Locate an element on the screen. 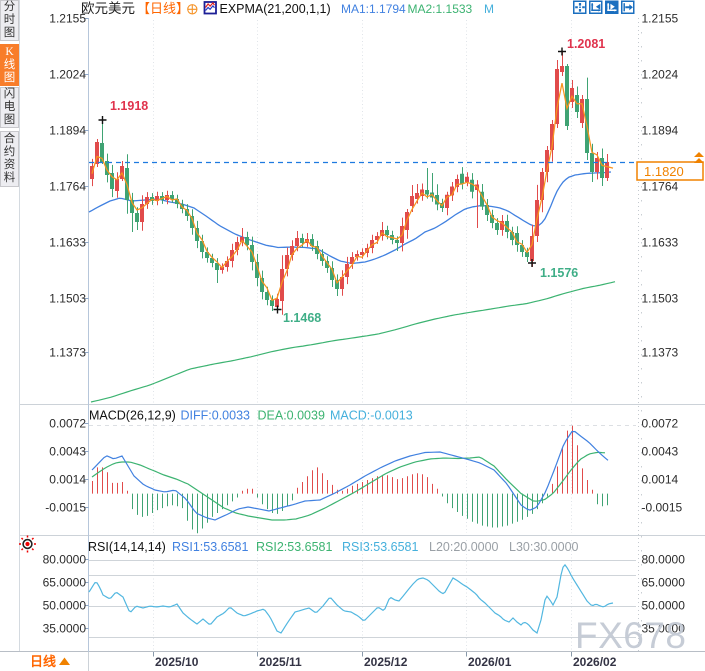 This screenshot has height=671, width=705. svg-text: 2026/02 is located at coordinates (595, 662).